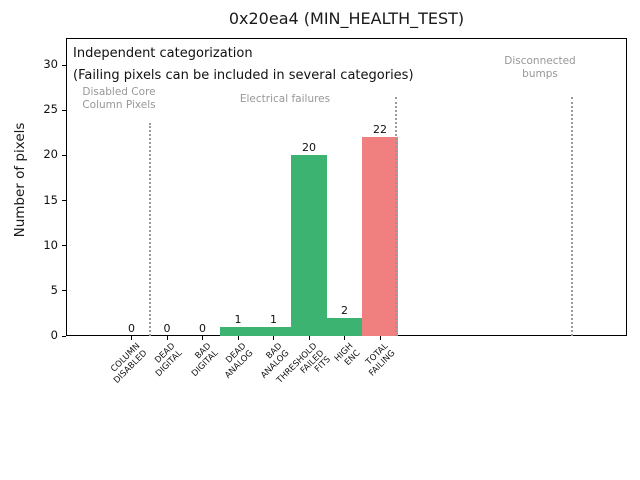 Image resolution: width=640 pixels, height=480 pixels. Describe the element at coordinates (380, 130) in the screenshot. I see `bar-value-label: 22` at that location.